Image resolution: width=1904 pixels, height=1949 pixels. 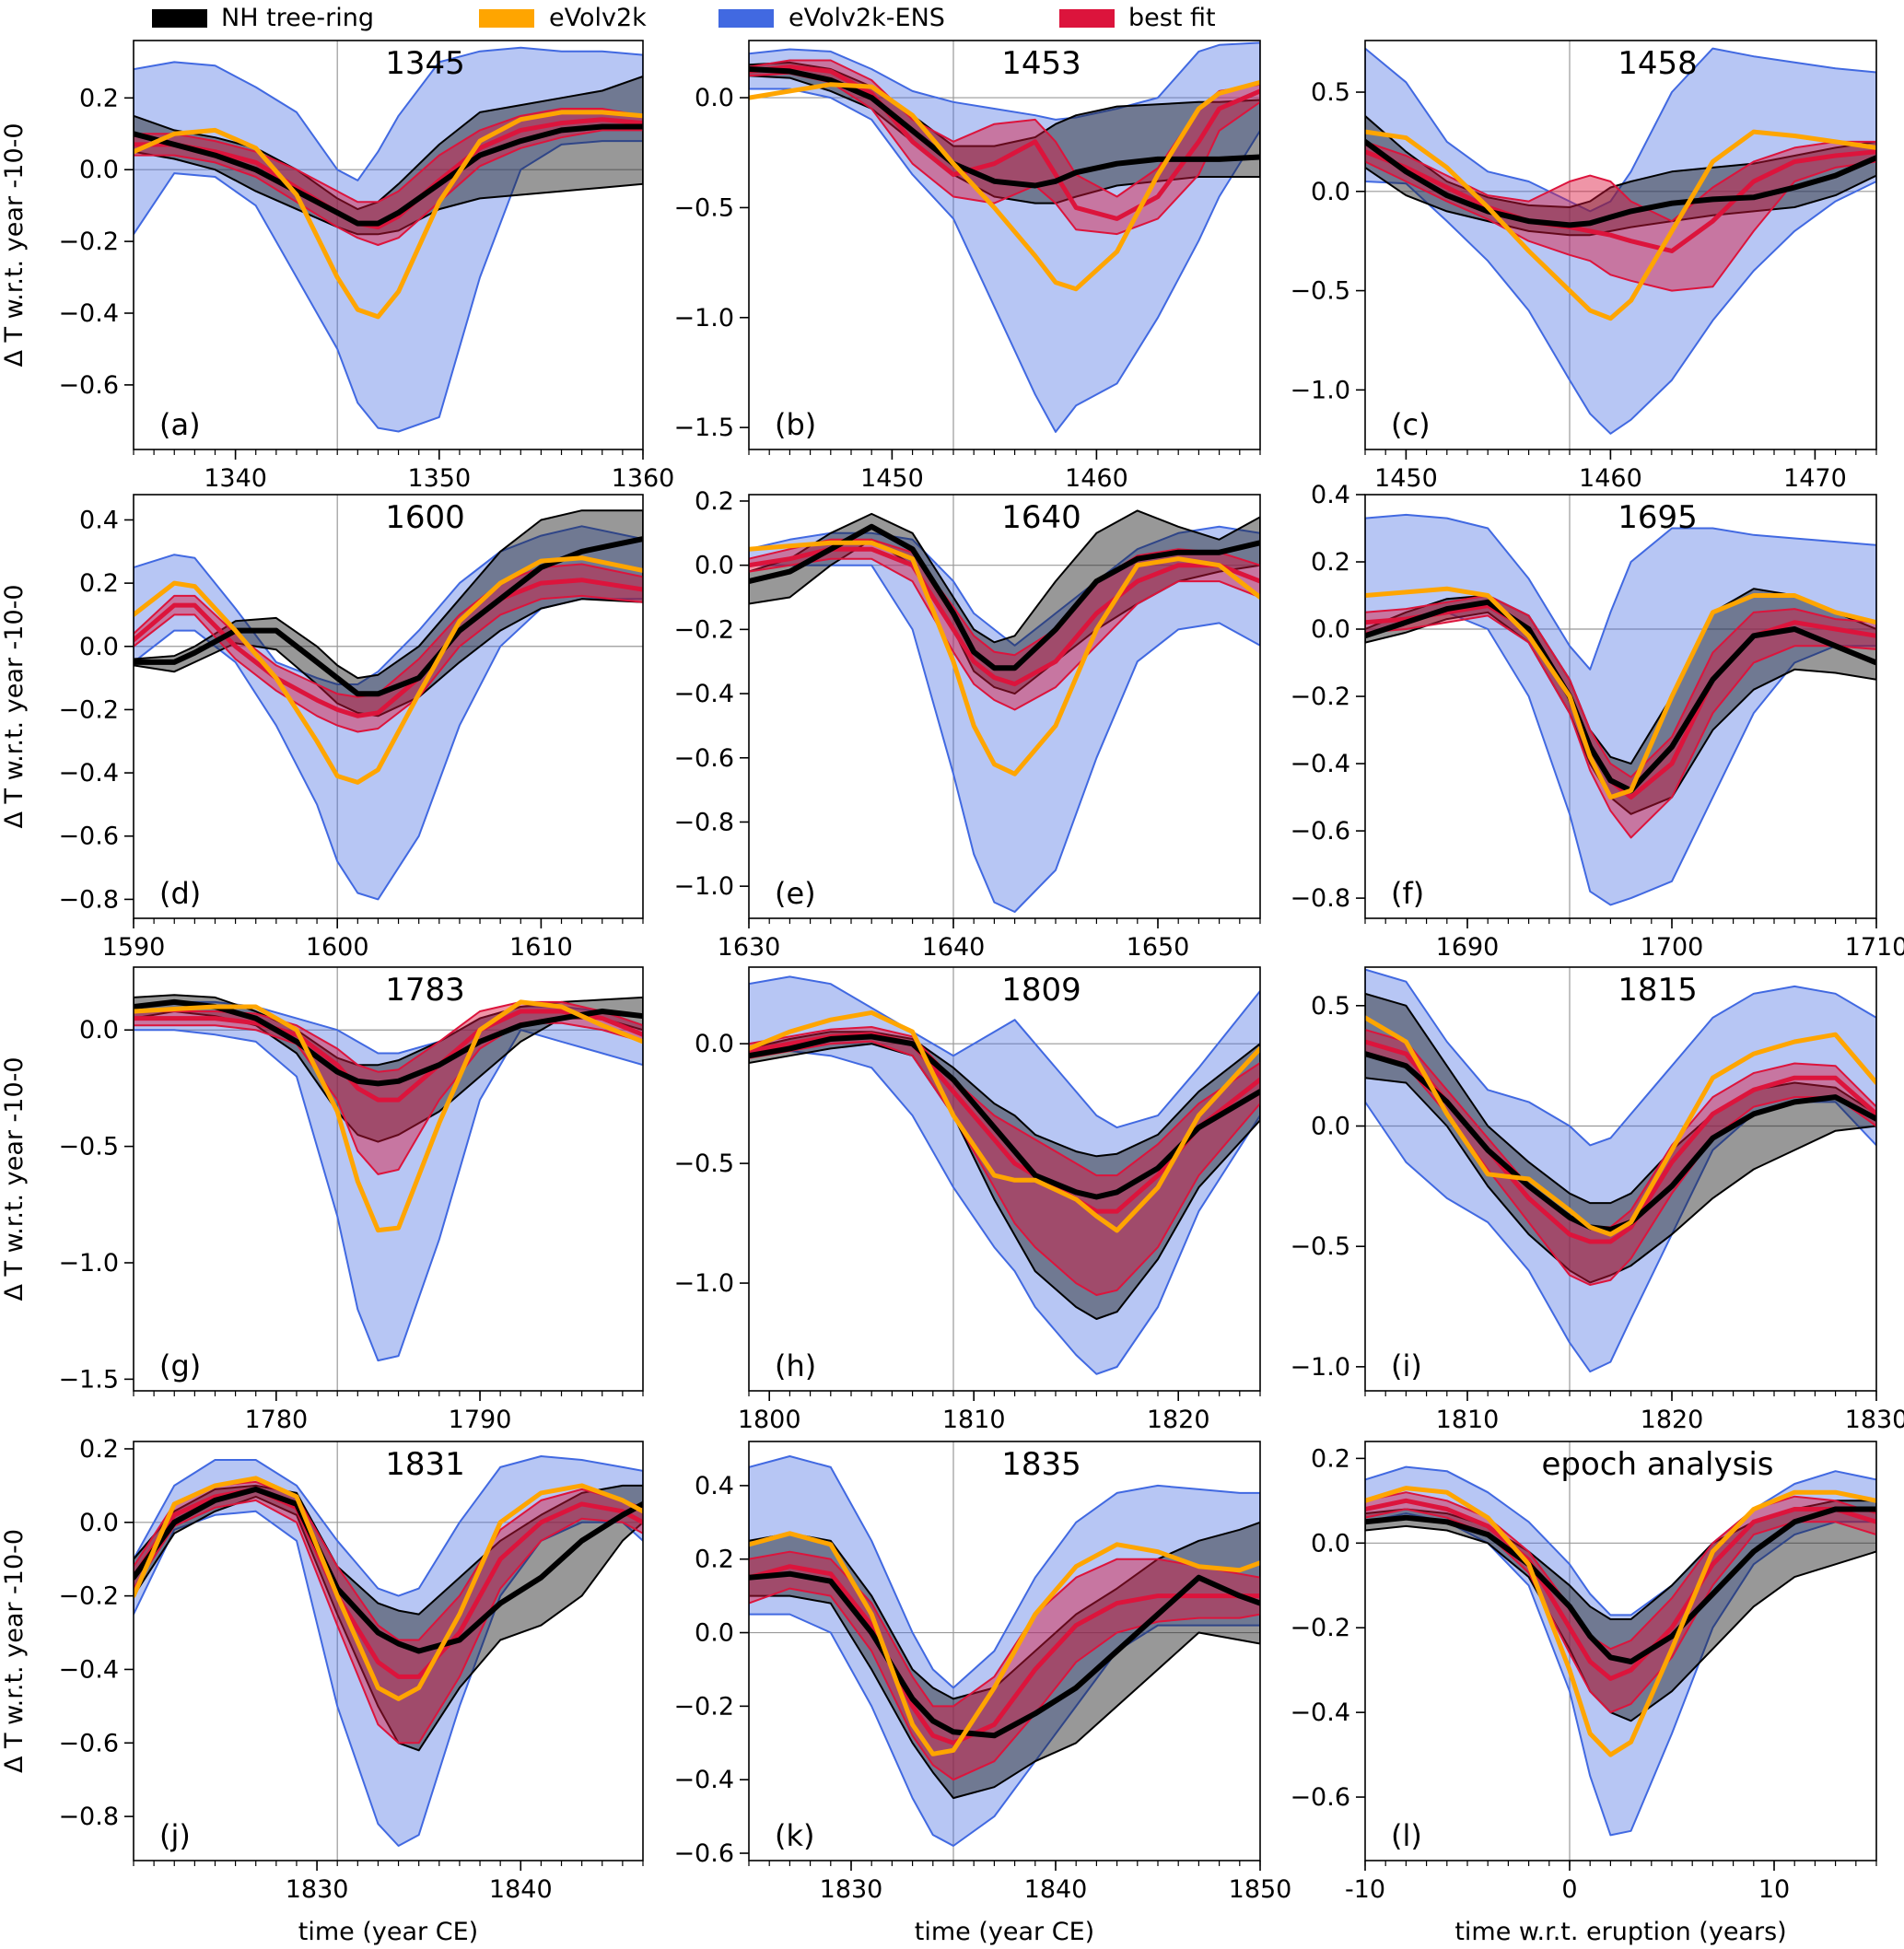 What do you see at coordinates (134, 947) in the screenshot?
I see `x-tick-label: 1590` at bounding box center [134, 947].